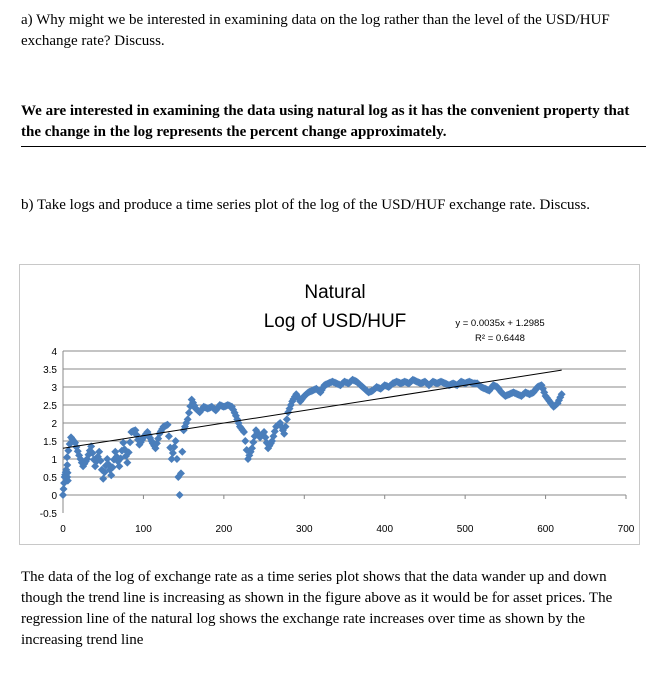  Describe the element at coordinates (465, 529) in the screenshot. I see `x-tick-label: 500` at that location.